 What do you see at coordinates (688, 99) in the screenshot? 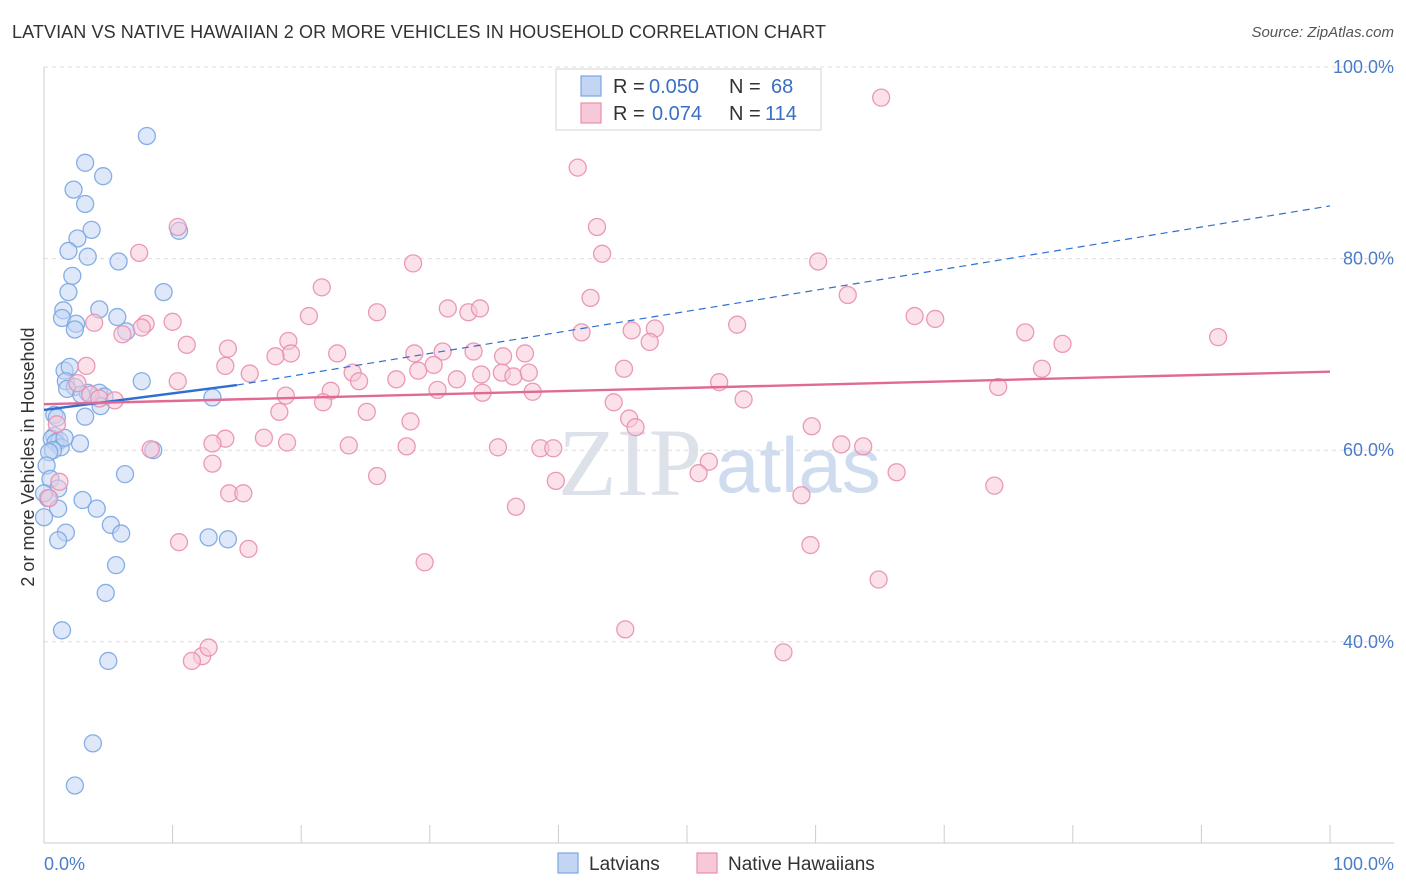
I see `correlation-legend: R = 0.050 N = 68 R = 0.074 N = 114` at bounding box center [688, 99].